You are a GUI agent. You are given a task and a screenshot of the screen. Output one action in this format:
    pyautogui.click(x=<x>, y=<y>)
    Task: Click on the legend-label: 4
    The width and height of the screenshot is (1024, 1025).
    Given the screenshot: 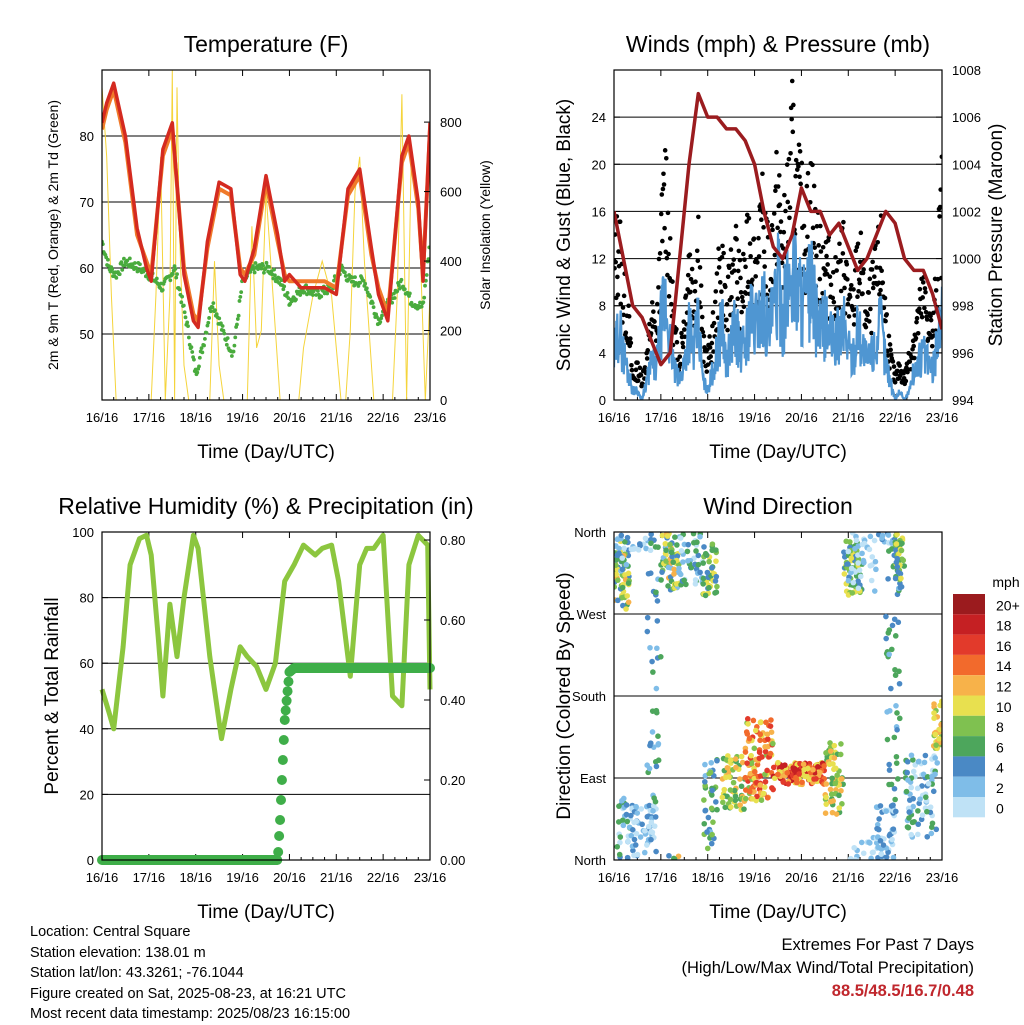 What is the action you would take?
    pyautogui.click(x=1000, y=768)
    